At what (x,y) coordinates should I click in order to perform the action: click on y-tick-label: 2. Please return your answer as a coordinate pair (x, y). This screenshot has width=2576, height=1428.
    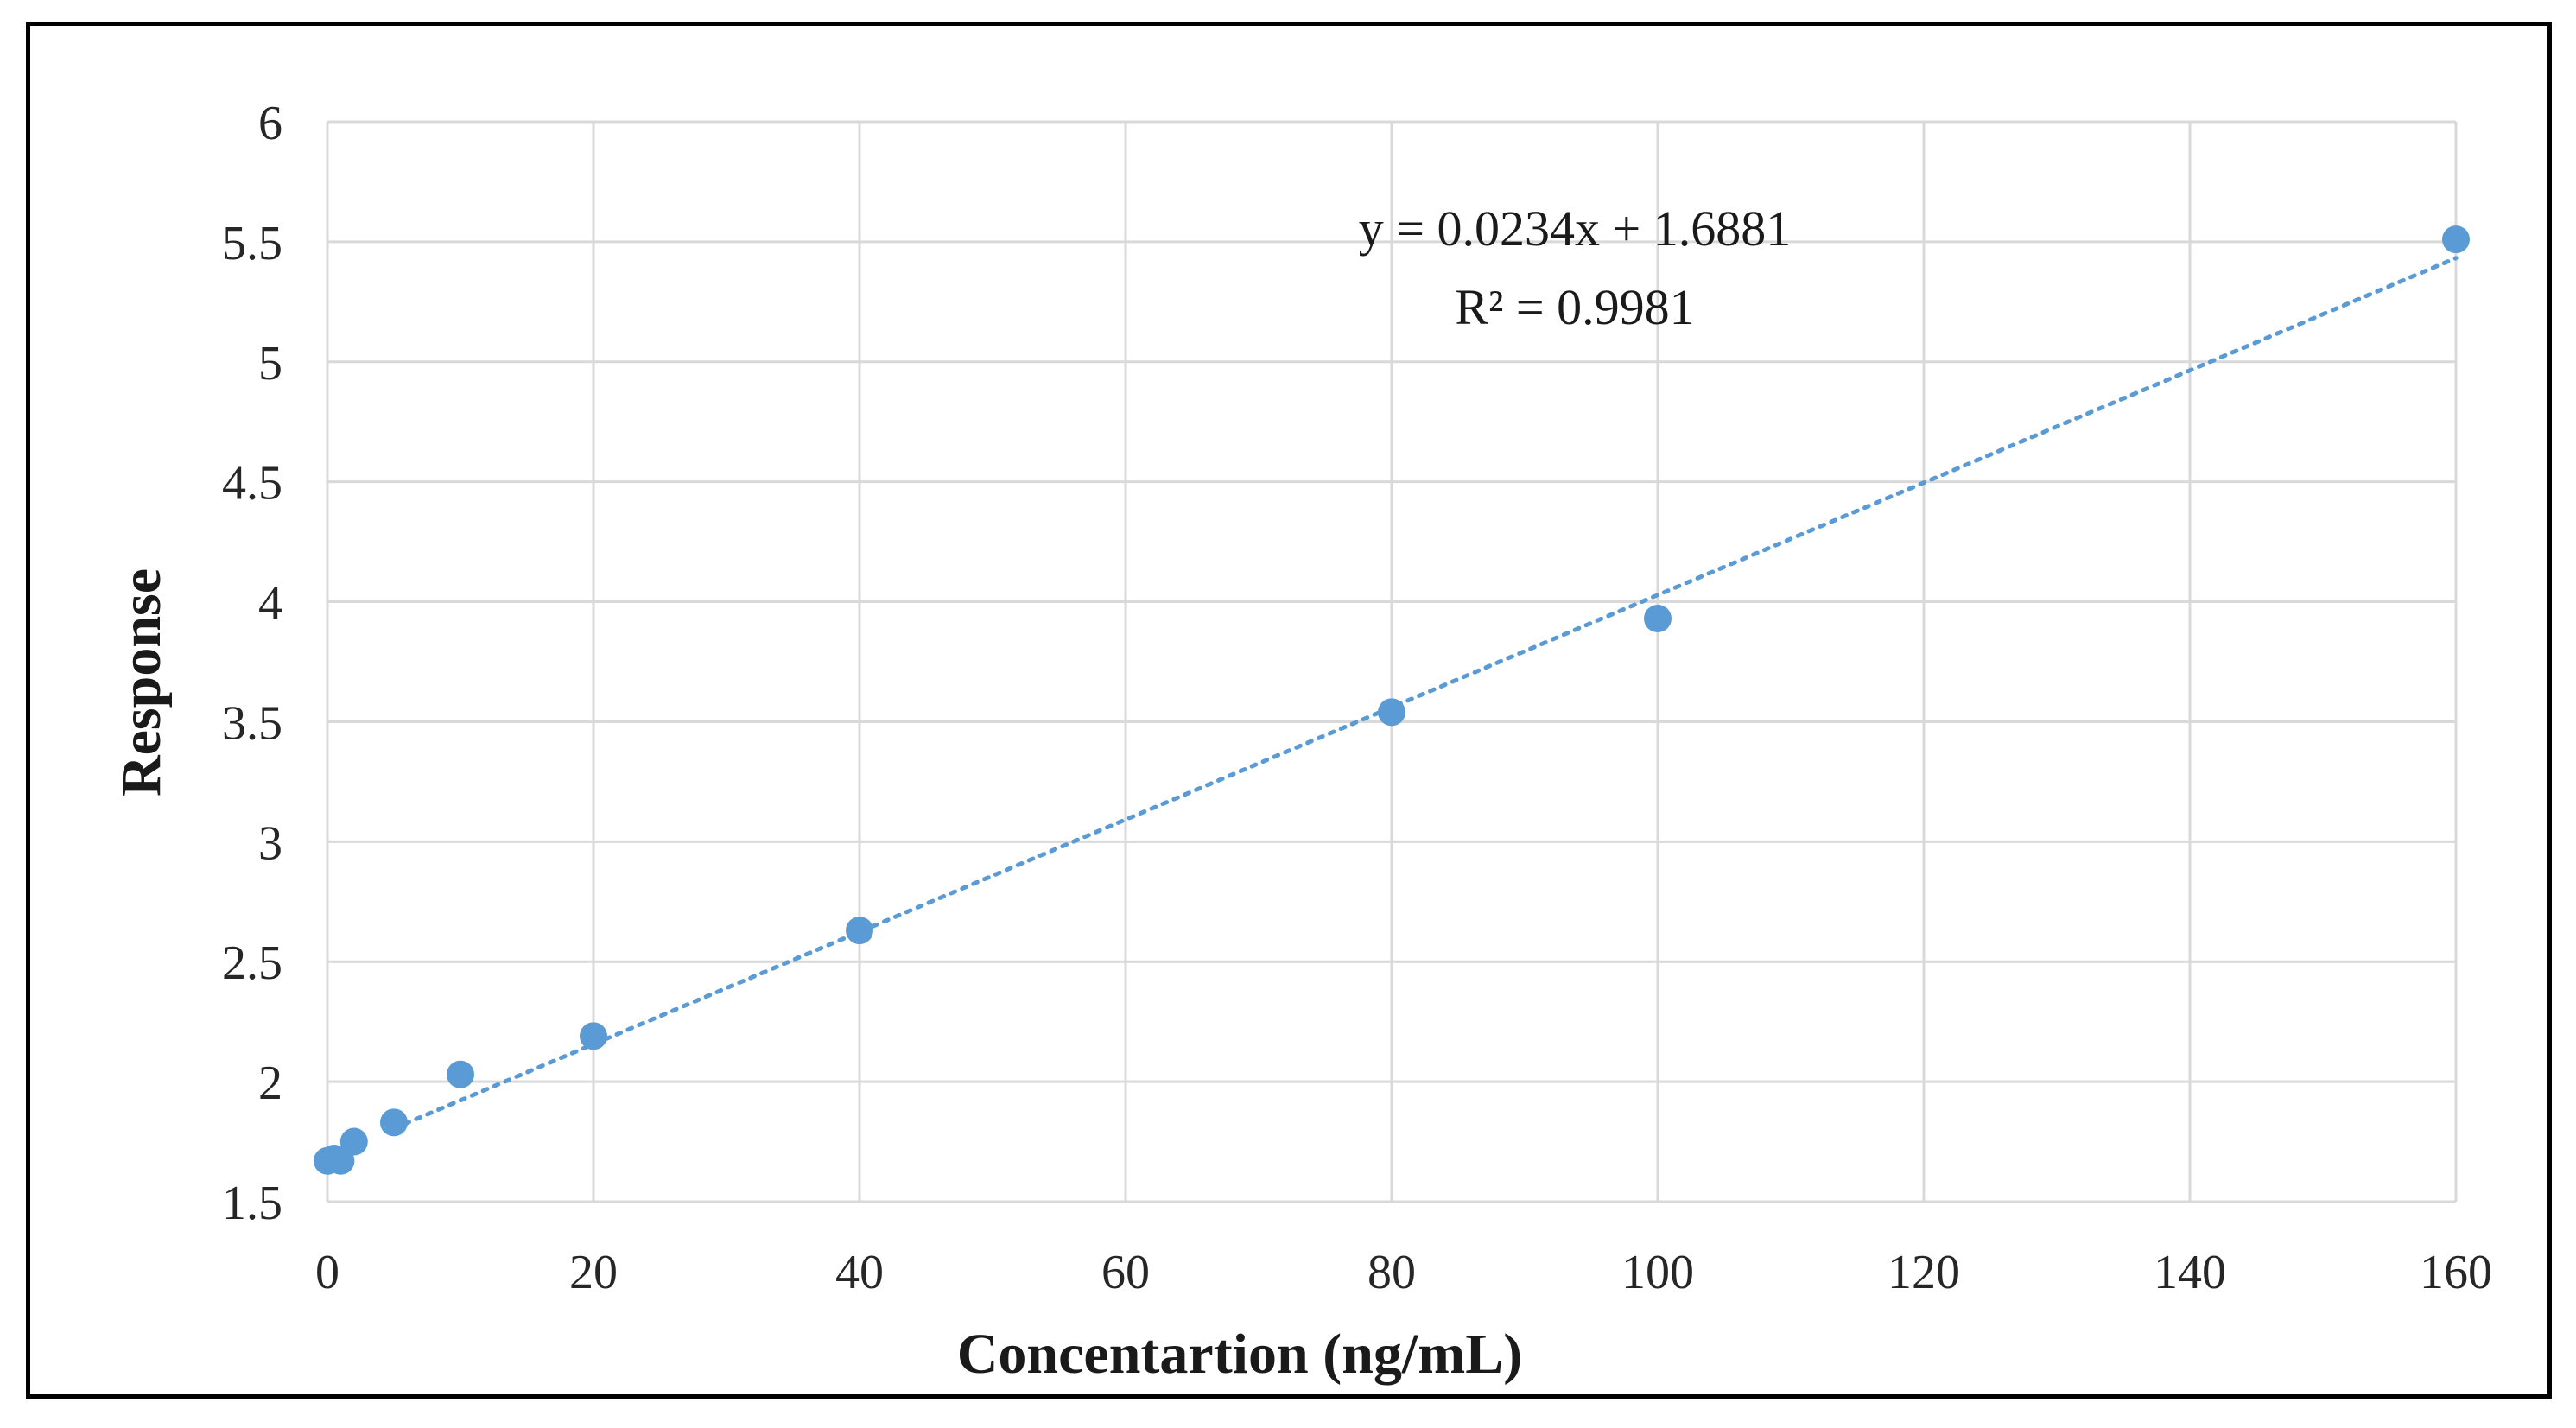
    Looking at the image, I should click on (270, 1083).